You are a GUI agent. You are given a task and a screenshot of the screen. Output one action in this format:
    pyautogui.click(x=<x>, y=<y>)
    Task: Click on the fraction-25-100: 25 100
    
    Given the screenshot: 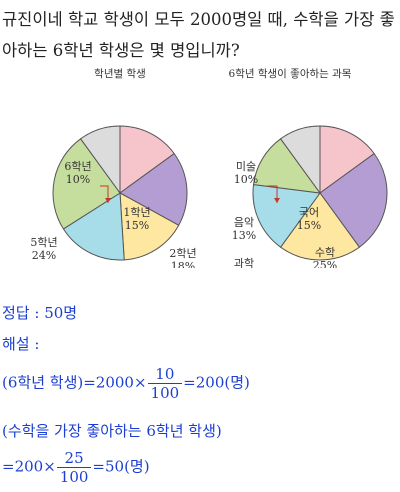 What is the action you would take?
    pyautogui.click(x=74, y=467)
    